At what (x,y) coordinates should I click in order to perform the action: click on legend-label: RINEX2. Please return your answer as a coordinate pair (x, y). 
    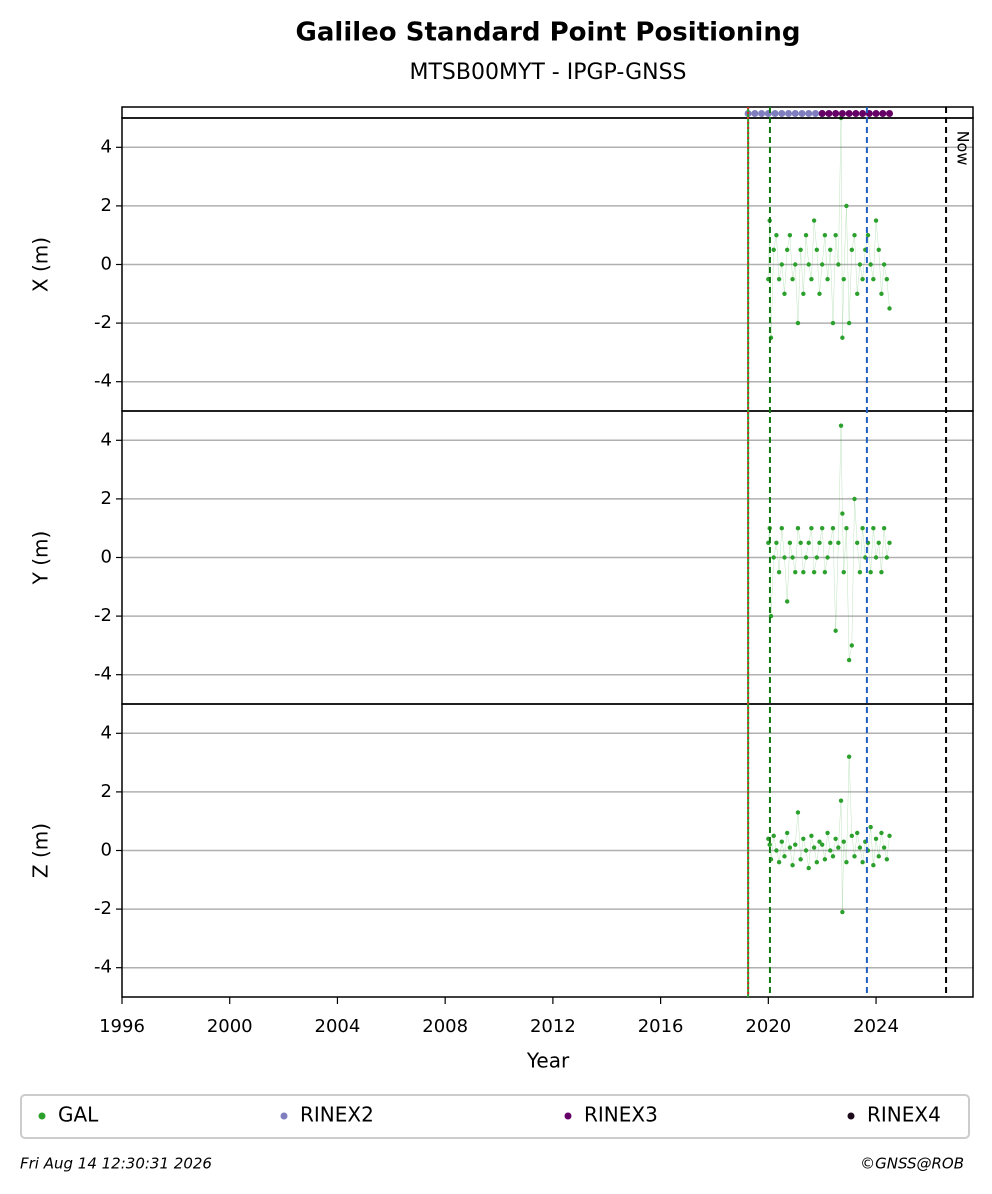
    Looking at the image, I should click on (337, 1115).